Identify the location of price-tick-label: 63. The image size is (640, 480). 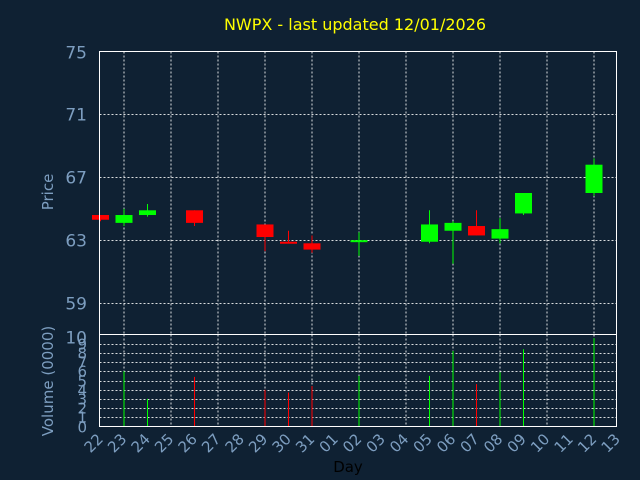
(76, 242).